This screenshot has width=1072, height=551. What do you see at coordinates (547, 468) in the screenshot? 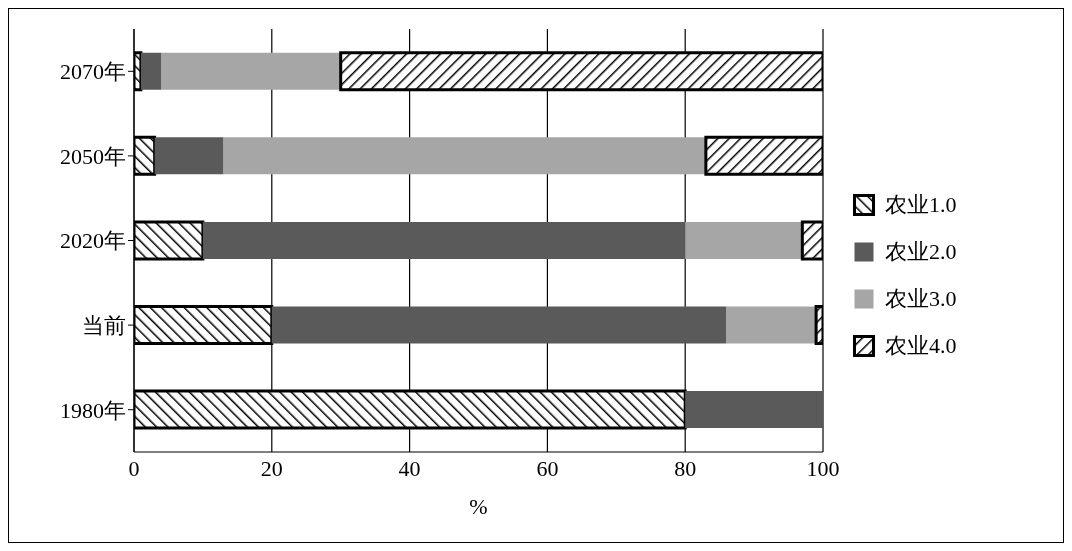
I see `x-tick-label: 60` at bounding box center [547, 468].